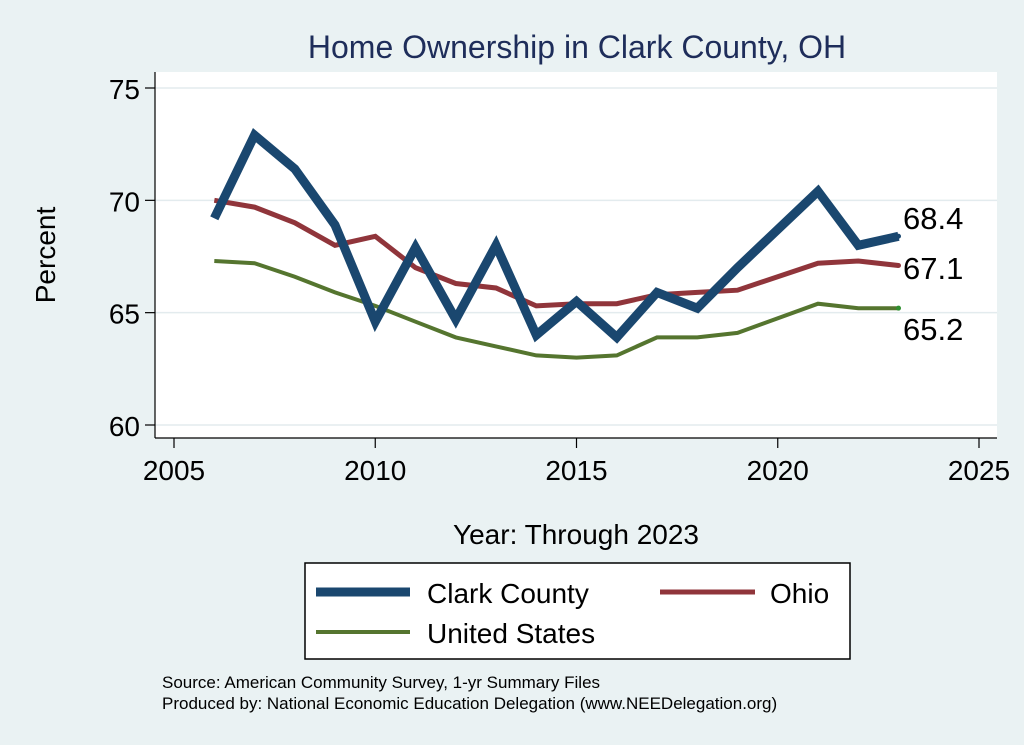 Image resolution: width=1024 pixels, height=745 pixels. I want to click on legend-label-clark-county: Clark County, so click(508, 593).